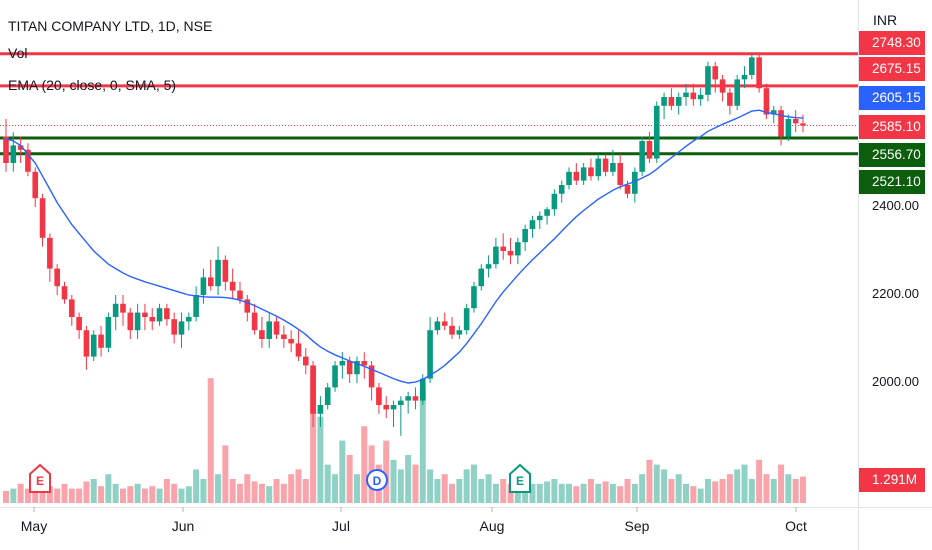 The width and height of the screenshot is (932, 550). I want to click on volume-indicator-label: Vol, so click(18, 53).